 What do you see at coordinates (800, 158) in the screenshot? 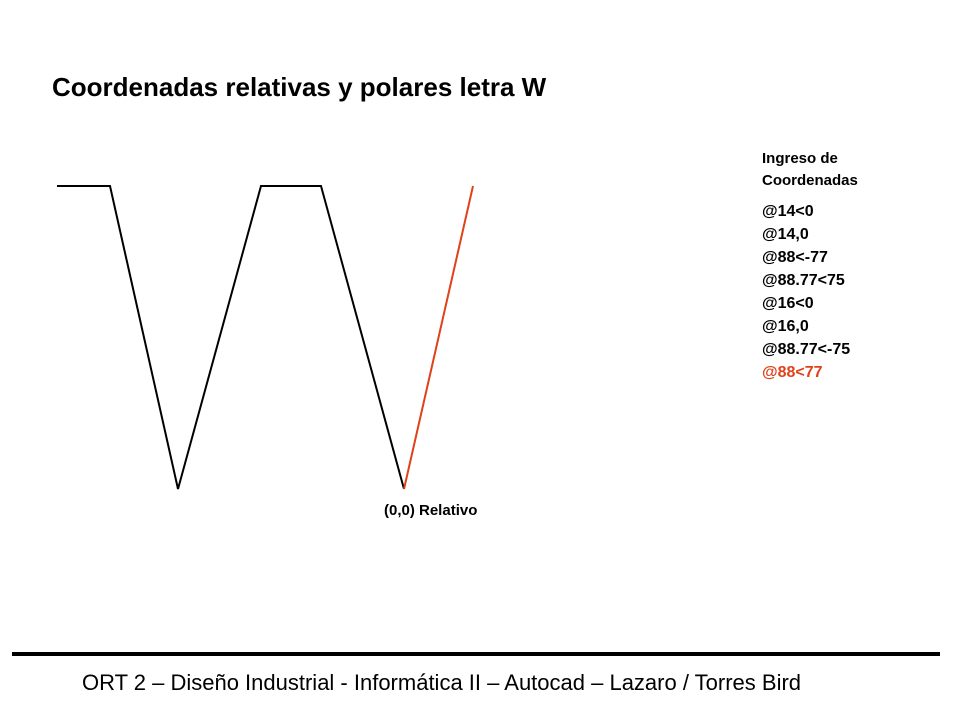
I see `panel-heading: Ingreso de` at bounding box center [800, 158].